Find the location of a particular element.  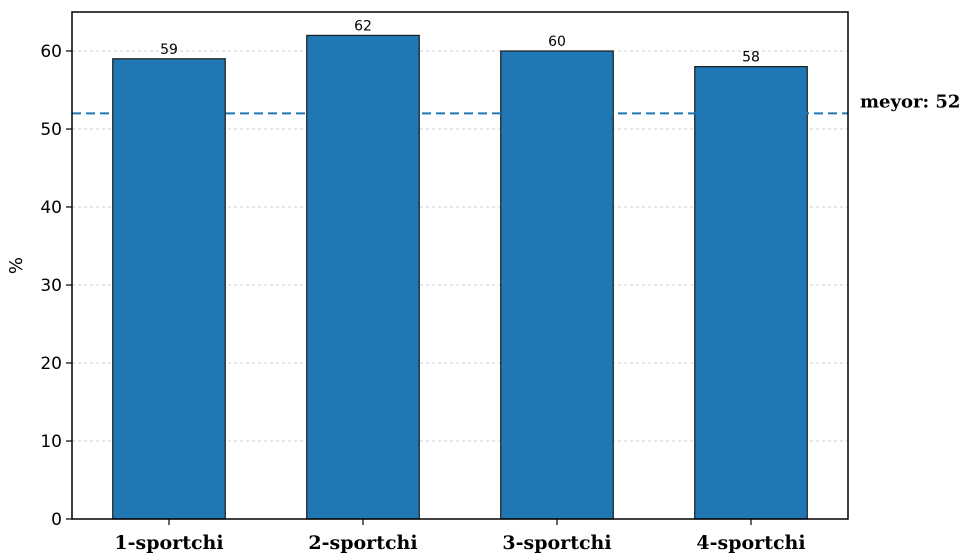

bar-value-label: 59 is located at coordinates (169, 50).